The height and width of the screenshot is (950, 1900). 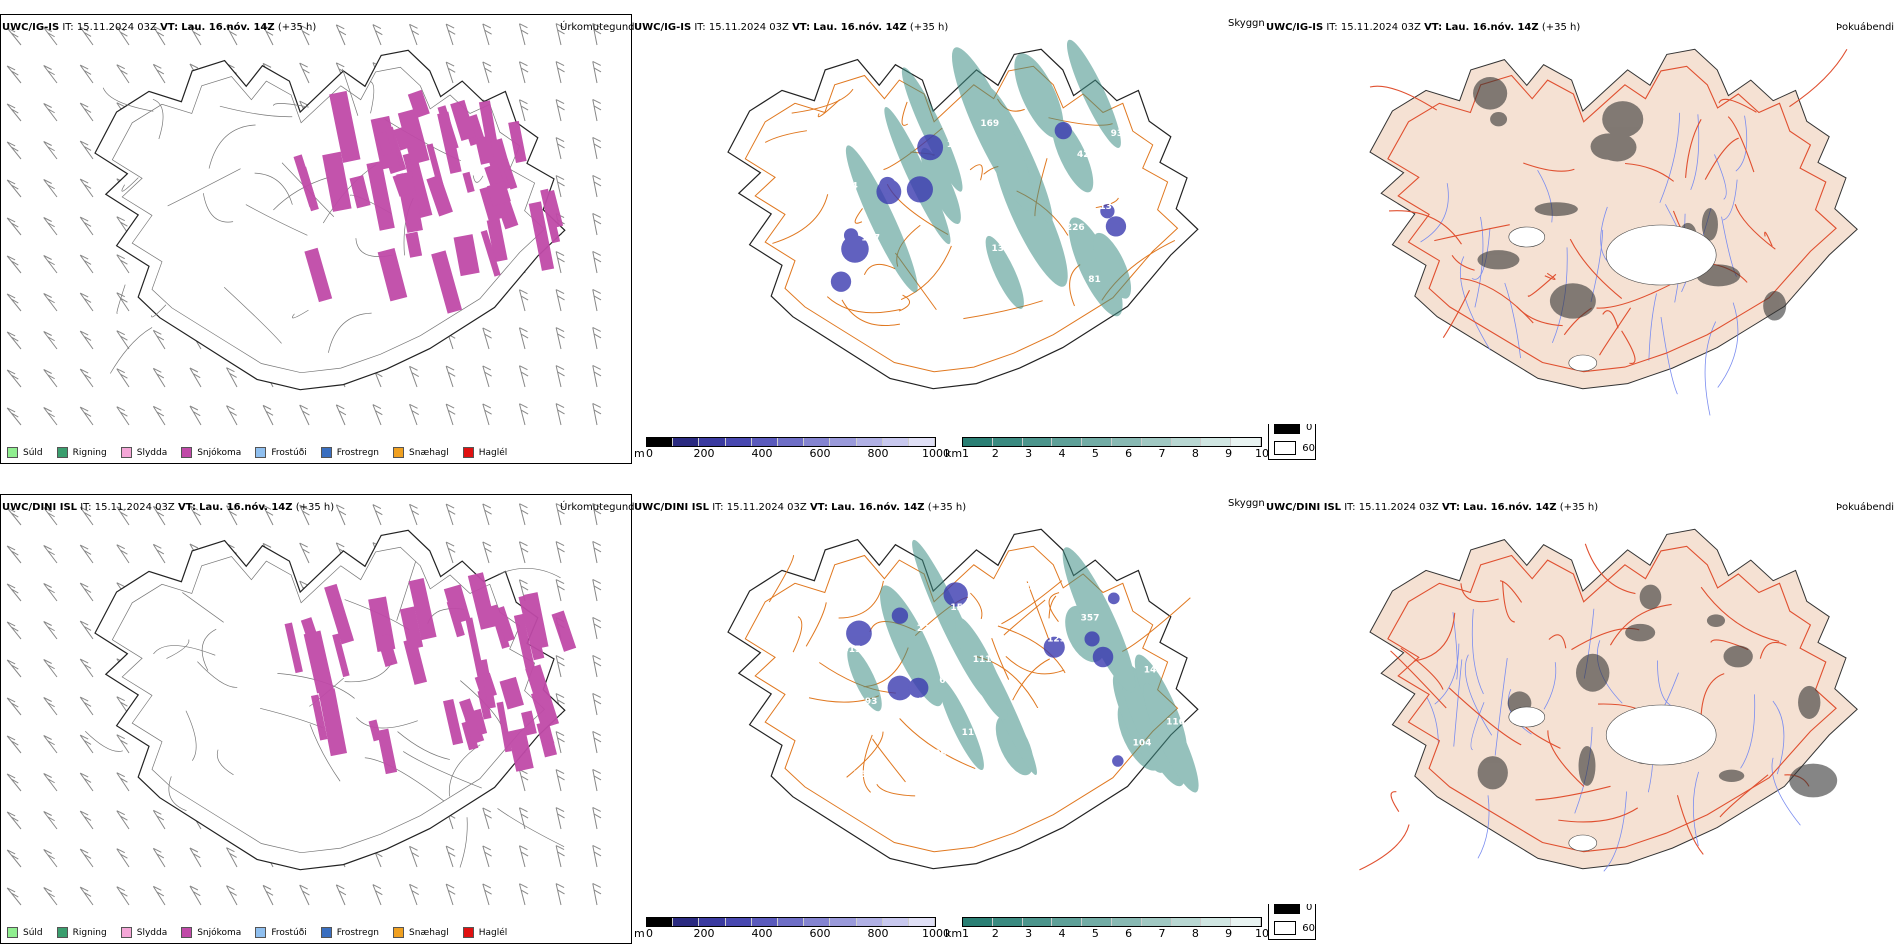 I want to click on cloud-base-label: 357, so click(x=1090, y=618).